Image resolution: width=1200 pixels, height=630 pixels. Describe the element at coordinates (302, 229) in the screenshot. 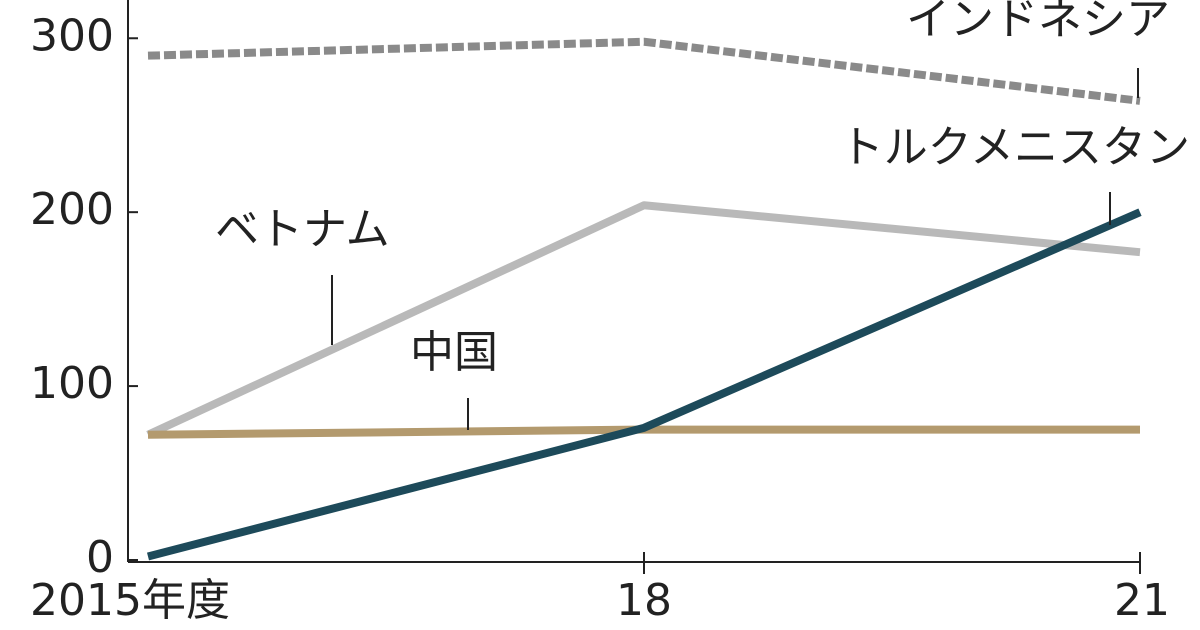

I see `series-label: ベトナム` at that location.